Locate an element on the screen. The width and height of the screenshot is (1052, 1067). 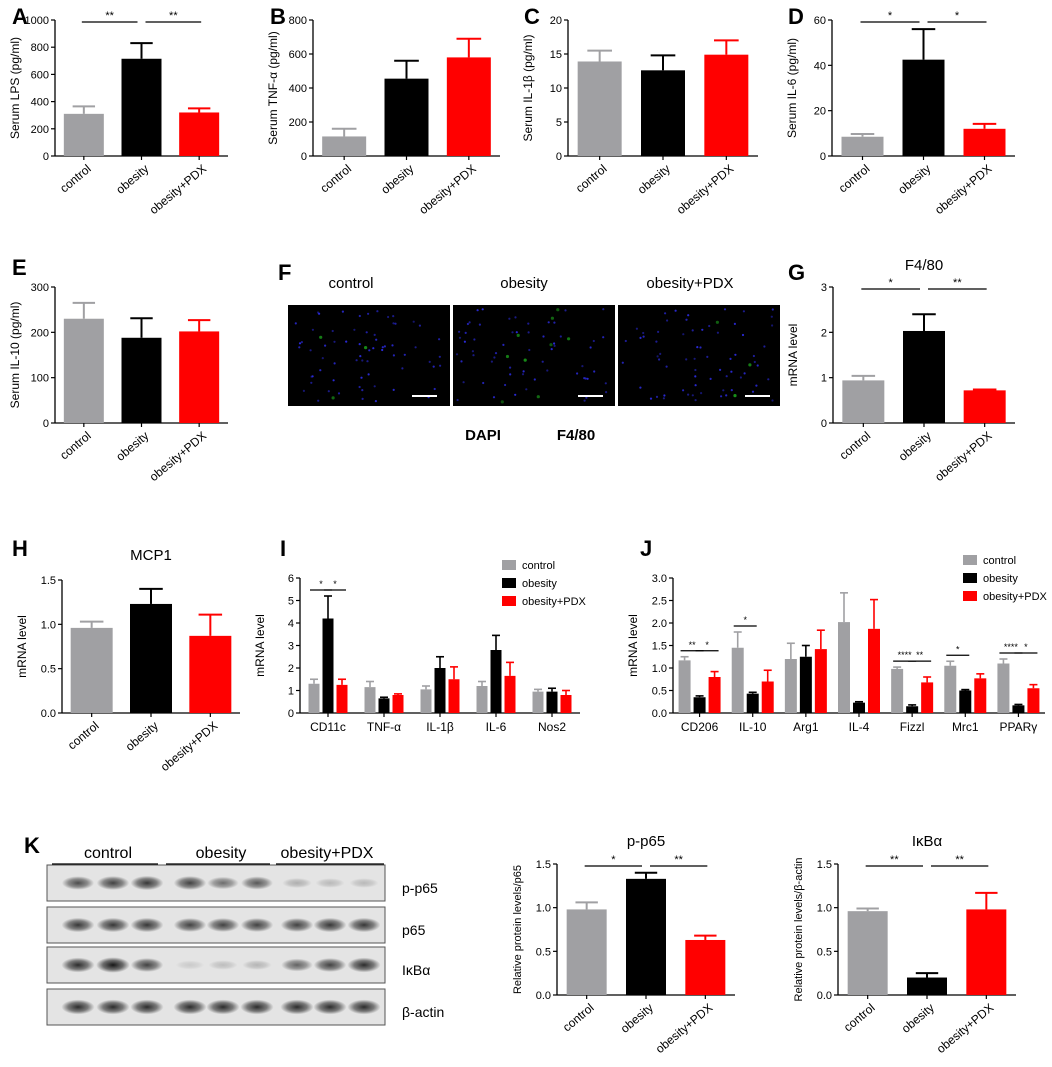
micrograph-label-obesity-pdx: obesity+PDX is located at coordinates (689, 283).